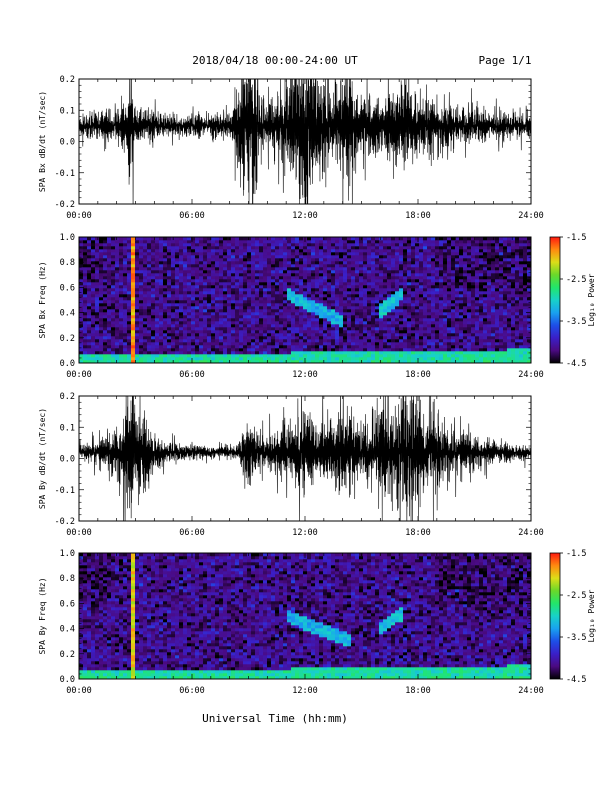 Image resolution: width=612 pixels, height=792 pixels. What do you see at coordinates (65, 205) in the screenshot?
I see `y-tick-label: -0.2` at bounding box center [65, 205].